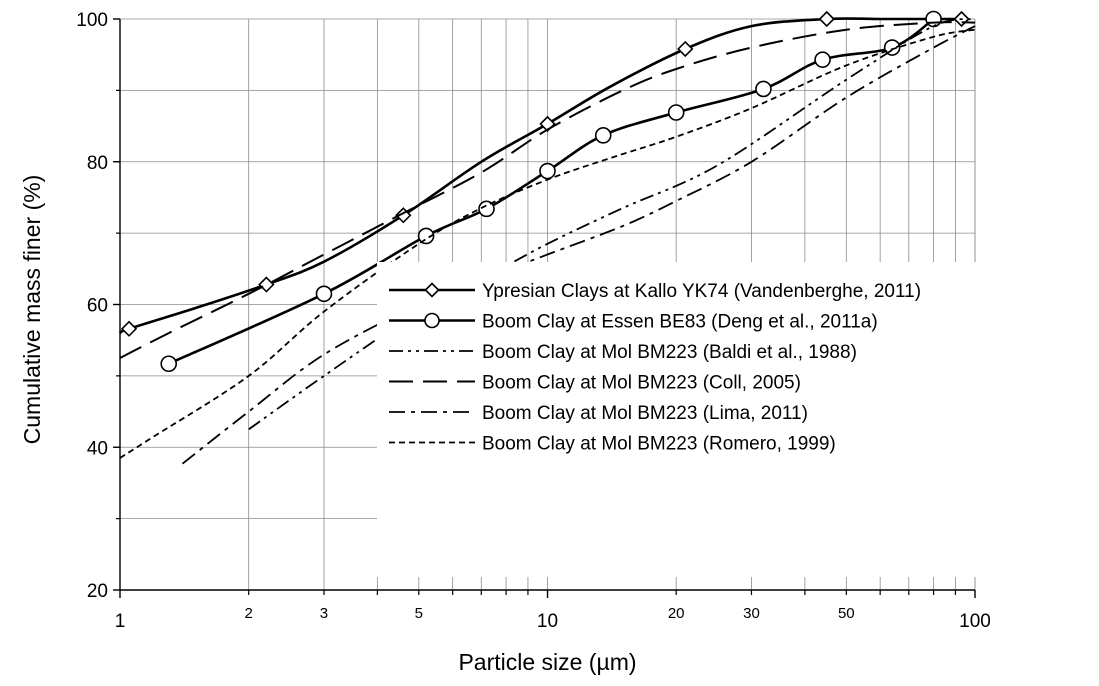 This screenshot has width=1099, height=686. I want to click on legend-entry: Boom Clay at Mol BM223 (Lima, 2011), so click(645, 413).